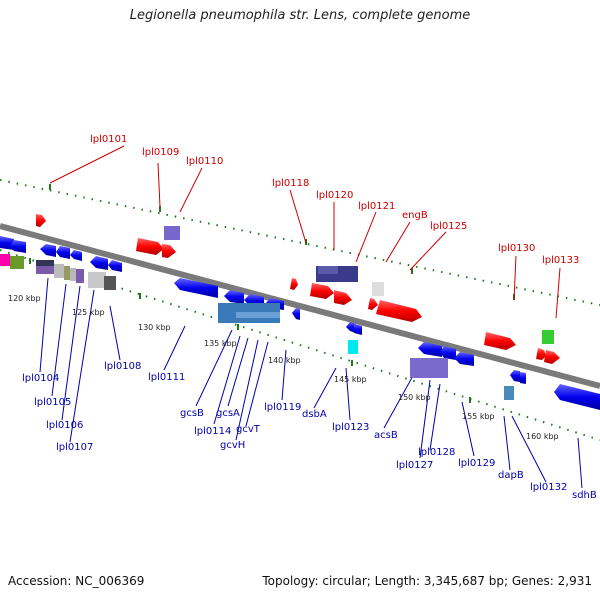  I want to click on scale-label: 130 kbp, so click(154, 327).